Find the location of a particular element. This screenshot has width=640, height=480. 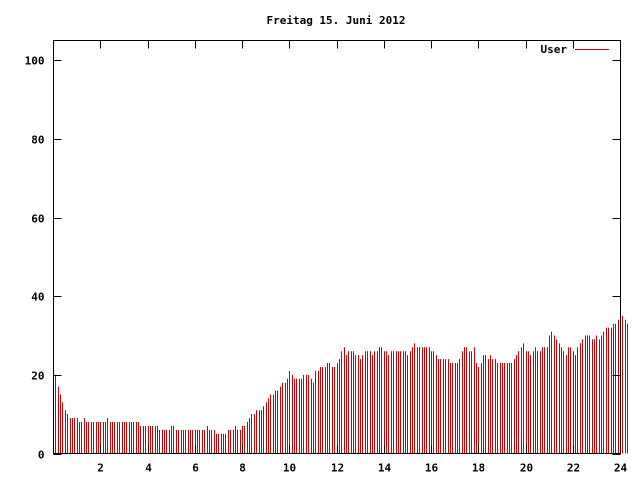

y-tick-label: 60 is located at coordinates (37, 219).